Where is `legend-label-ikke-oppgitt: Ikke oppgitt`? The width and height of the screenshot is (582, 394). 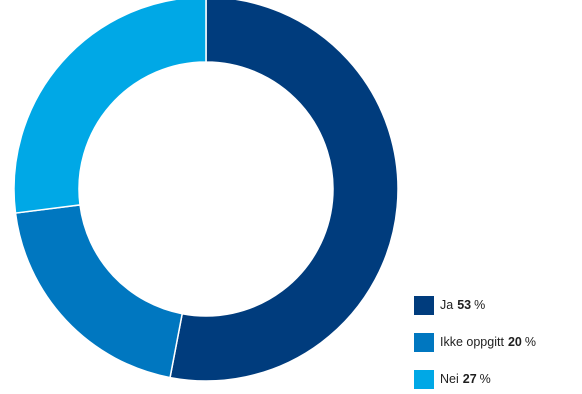 legend-label-ikke-oppgitt: Ikke oppgitt is located at coordinates (472, 342).